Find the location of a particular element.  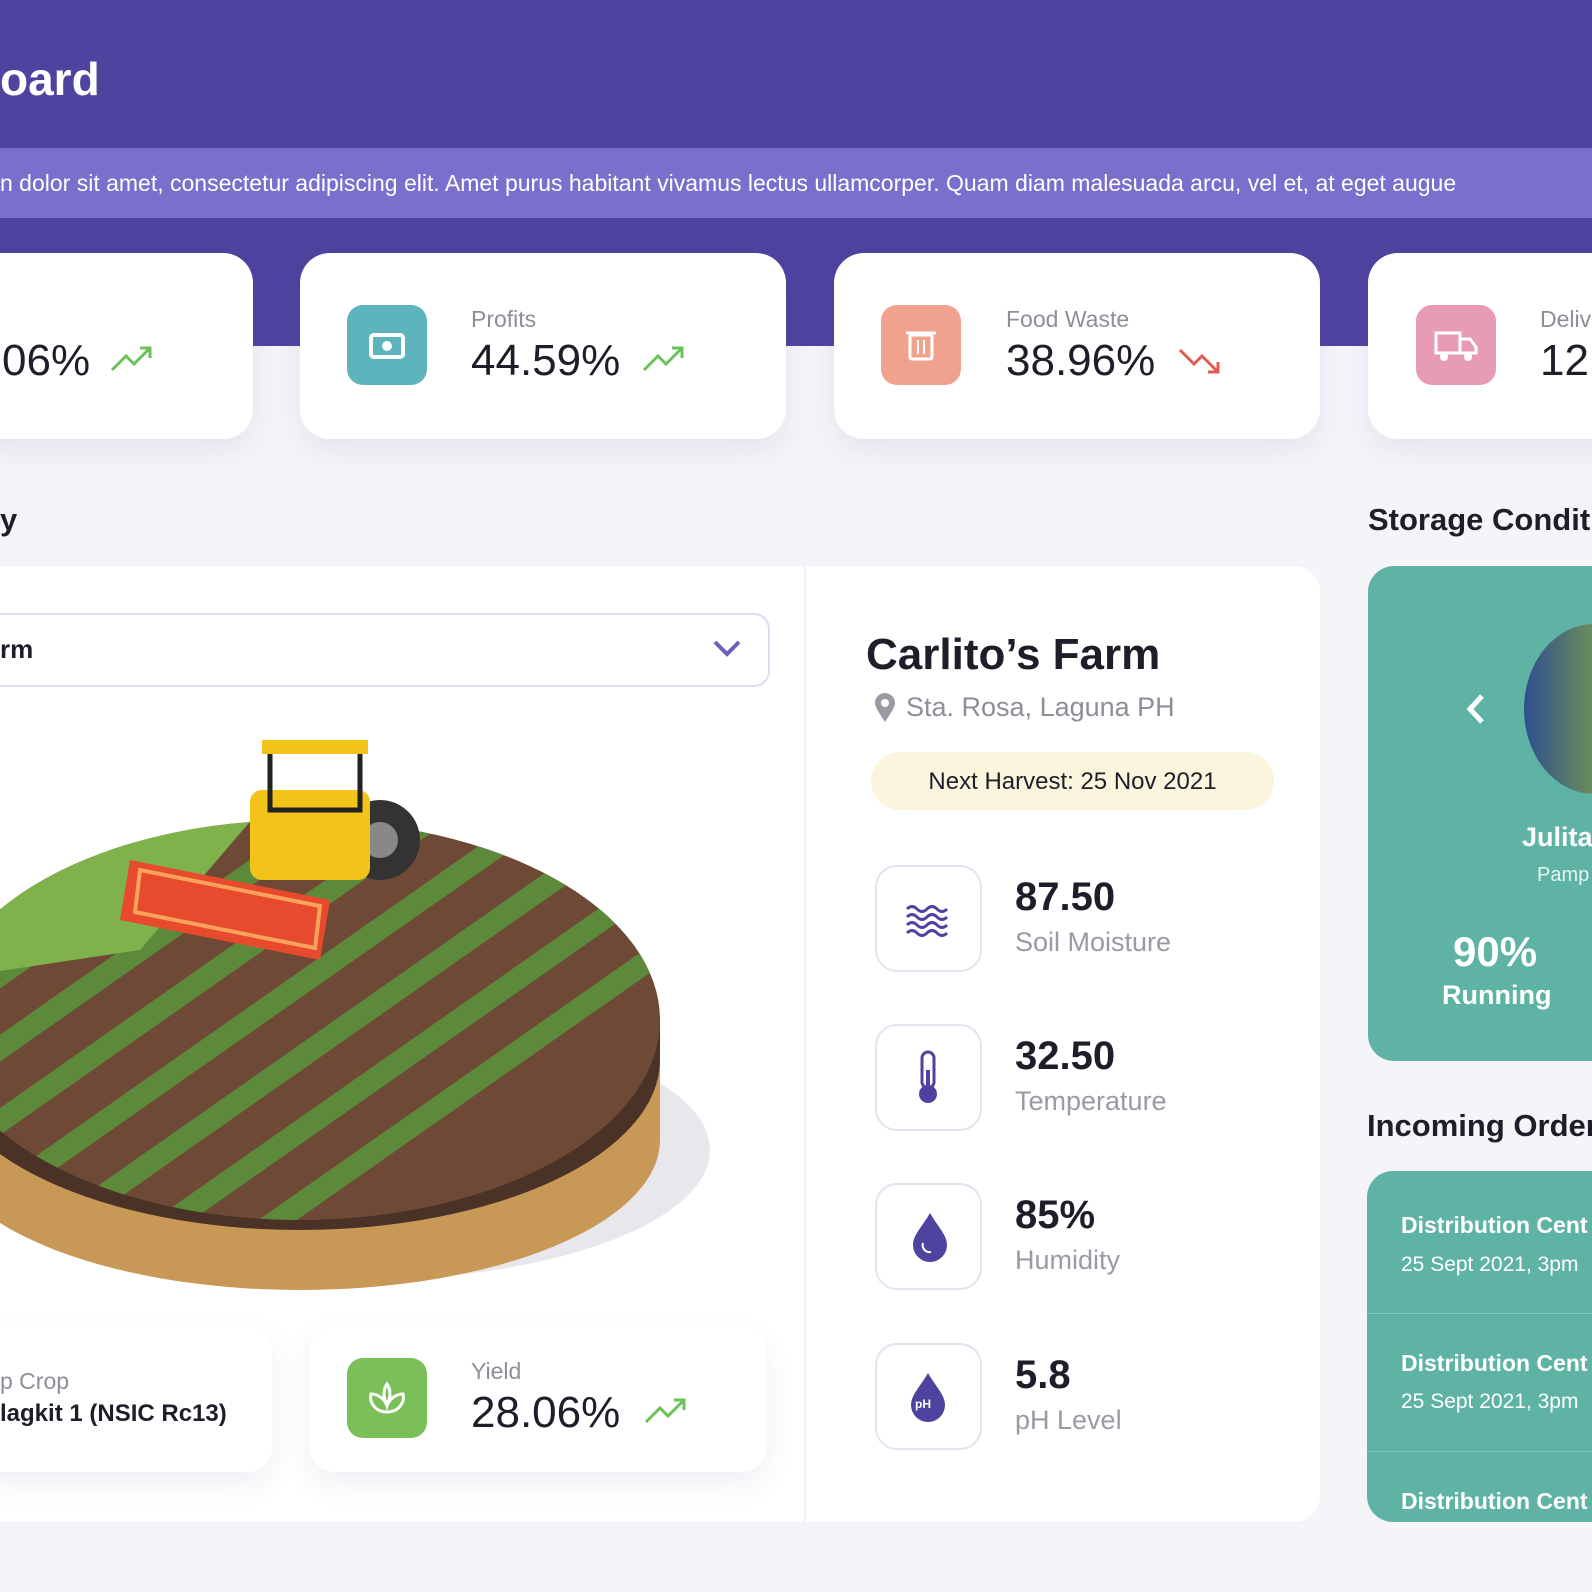

ph-icon-text: pH is located at coordinates (923, 1404).